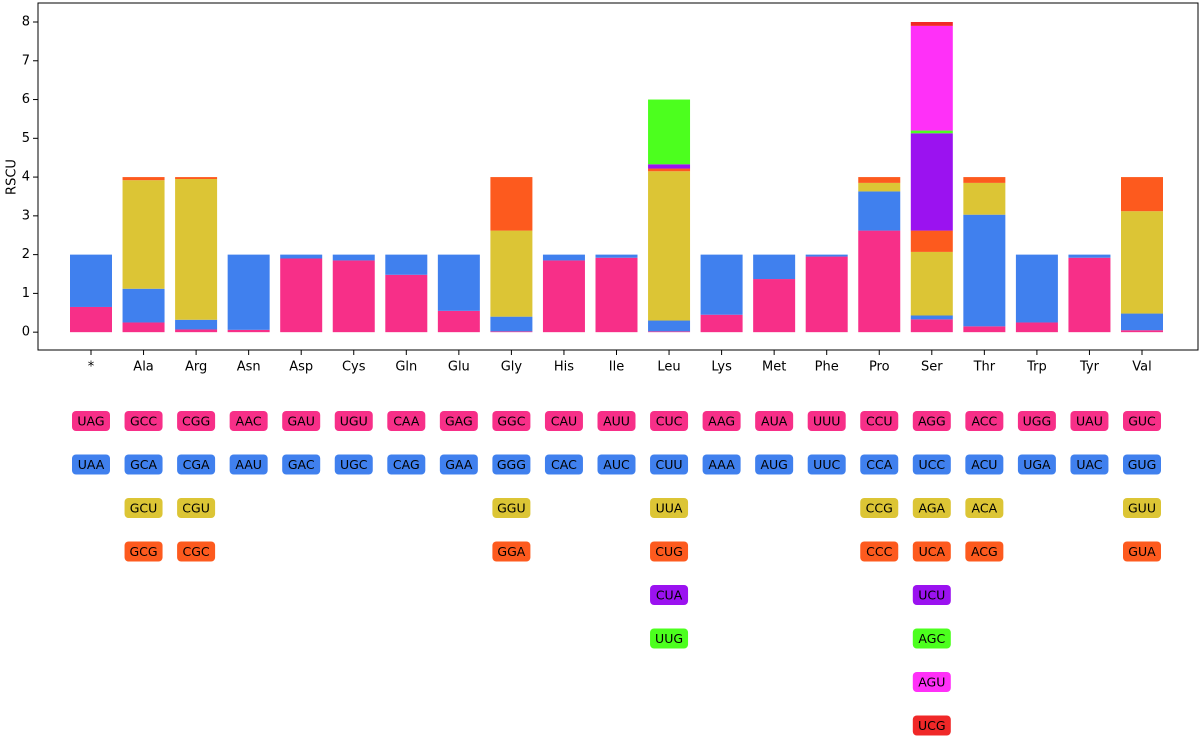 This screenshot has width=1200, height=740. I want to click on codon-label: CCG, so click(879, 508).